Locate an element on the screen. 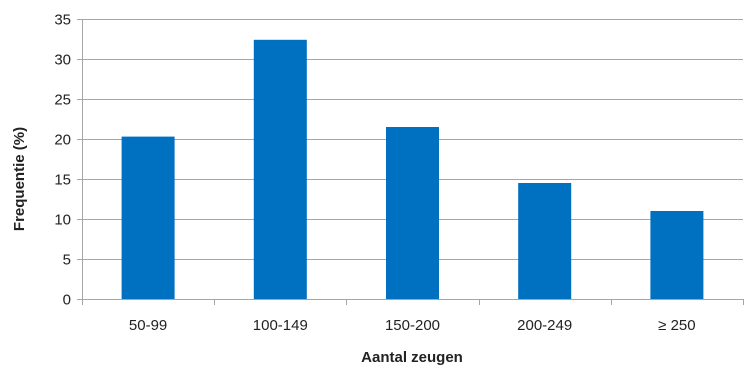 This screenshot has width=753, height=369. y-tick-labels: 0 5 10 15 20 25 30 35 is located at coordinates (62, 160).